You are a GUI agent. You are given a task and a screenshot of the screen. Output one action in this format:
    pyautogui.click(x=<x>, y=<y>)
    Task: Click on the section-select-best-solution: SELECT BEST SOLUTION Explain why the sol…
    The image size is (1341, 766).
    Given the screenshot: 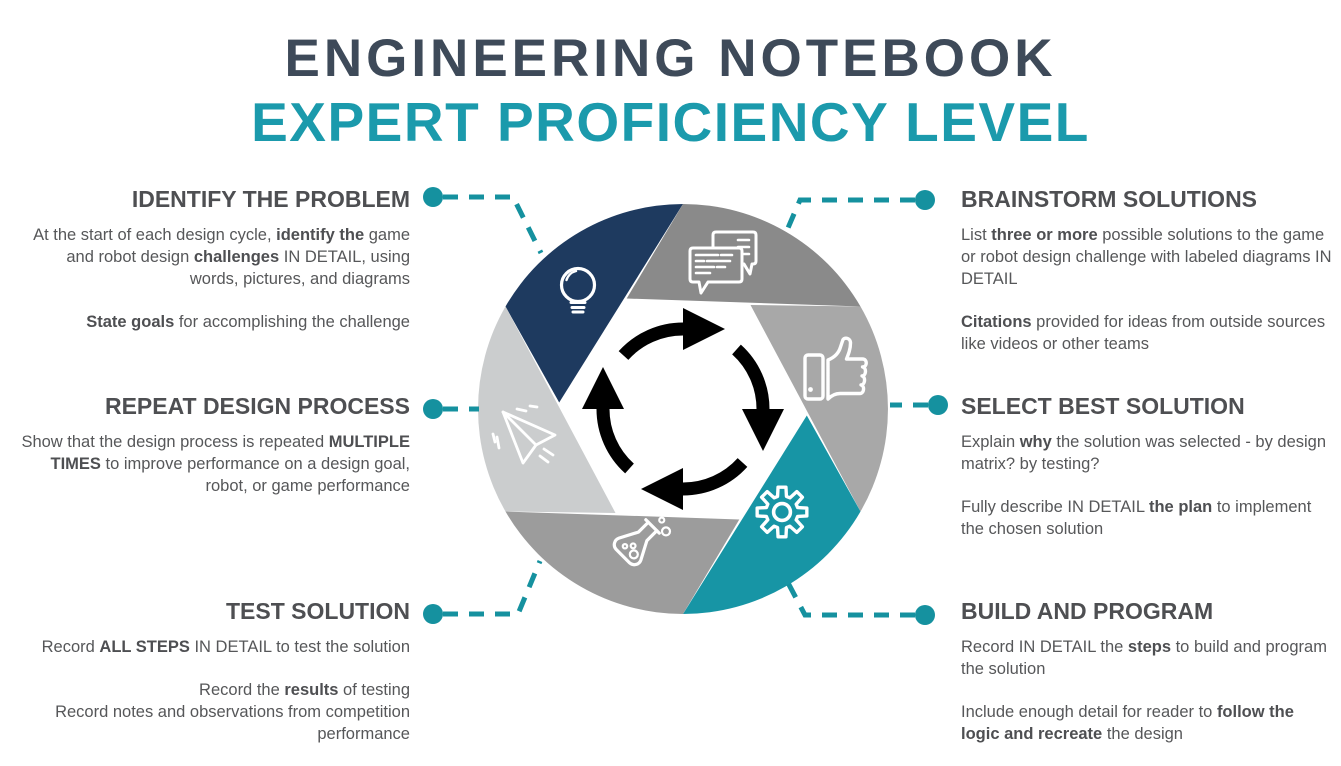 What is the action you would take?
    pyautogui.click(x=1147, y=466)
    